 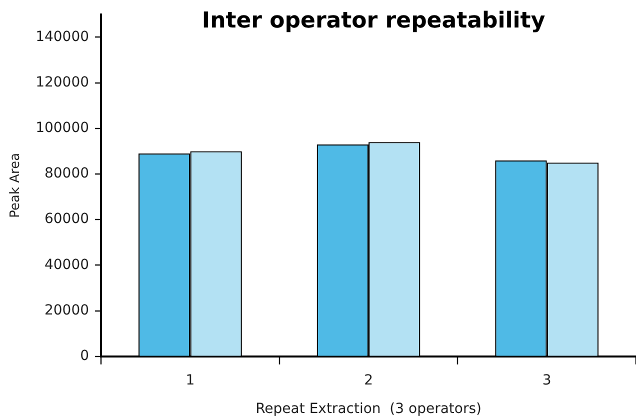 What do you see at coordinates (547, 380) in the screenshot?
I see `x-tick-label: 3` at bounding box center [547, 380].